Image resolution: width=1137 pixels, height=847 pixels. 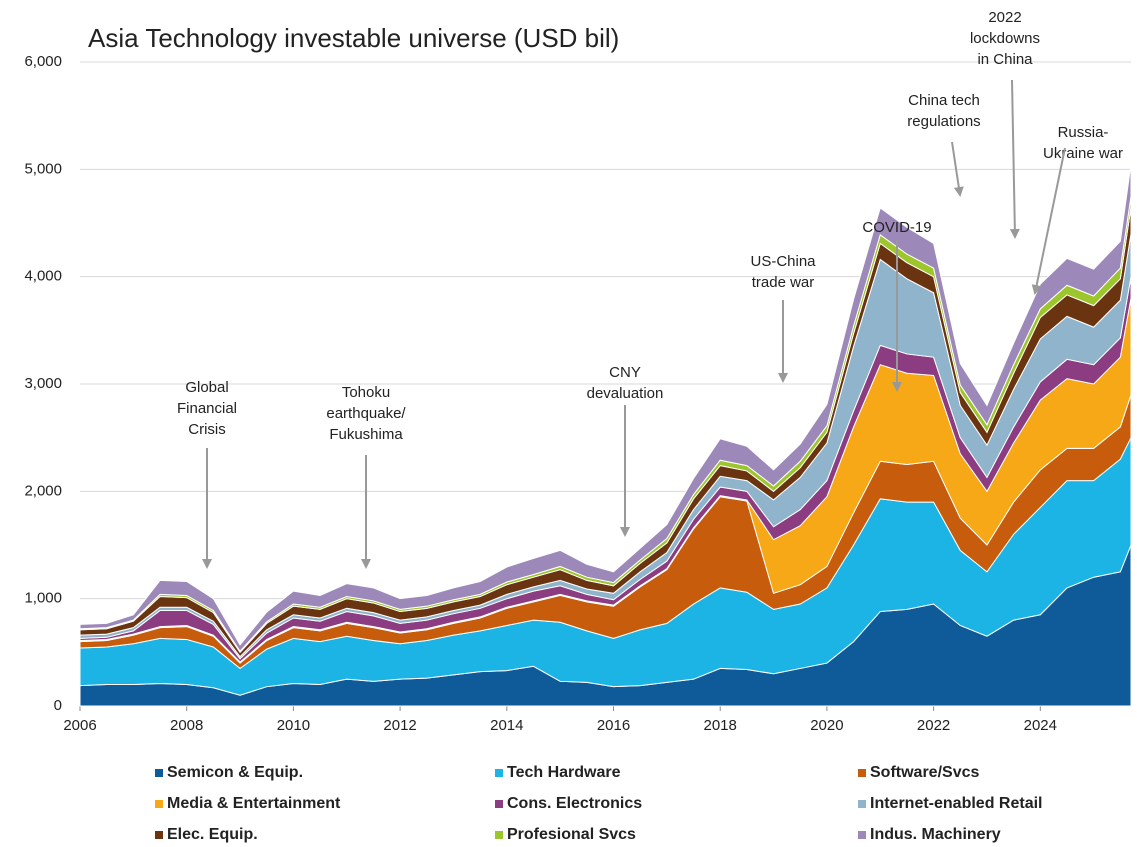 What do you see at coordinates (1005, 59) in the screenshot?
I see `annotation: in China` at bounding box center [1005, 59].